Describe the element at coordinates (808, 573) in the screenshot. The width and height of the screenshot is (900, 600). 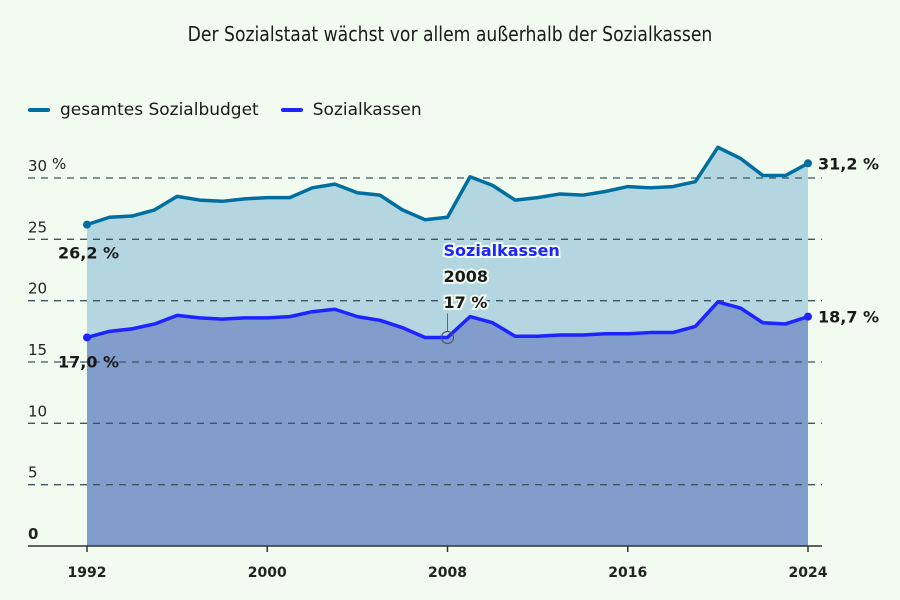
I see `x-tick-label: 2024` at that location.